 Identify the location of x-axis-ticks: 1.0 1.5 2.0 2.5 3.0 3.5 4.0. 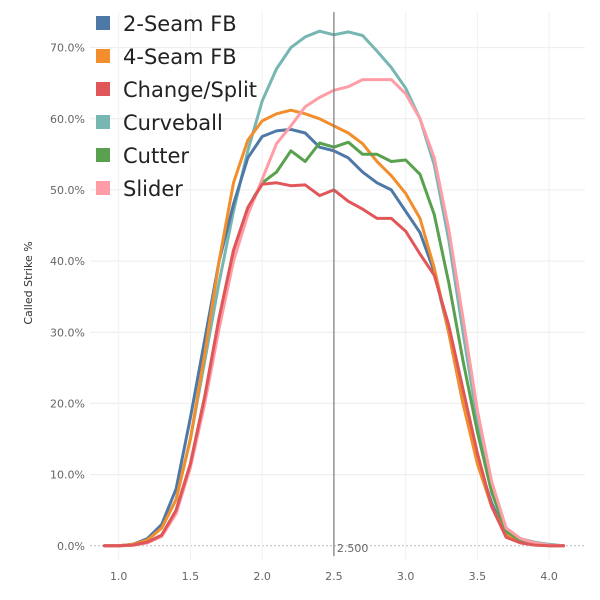
(334, 576).